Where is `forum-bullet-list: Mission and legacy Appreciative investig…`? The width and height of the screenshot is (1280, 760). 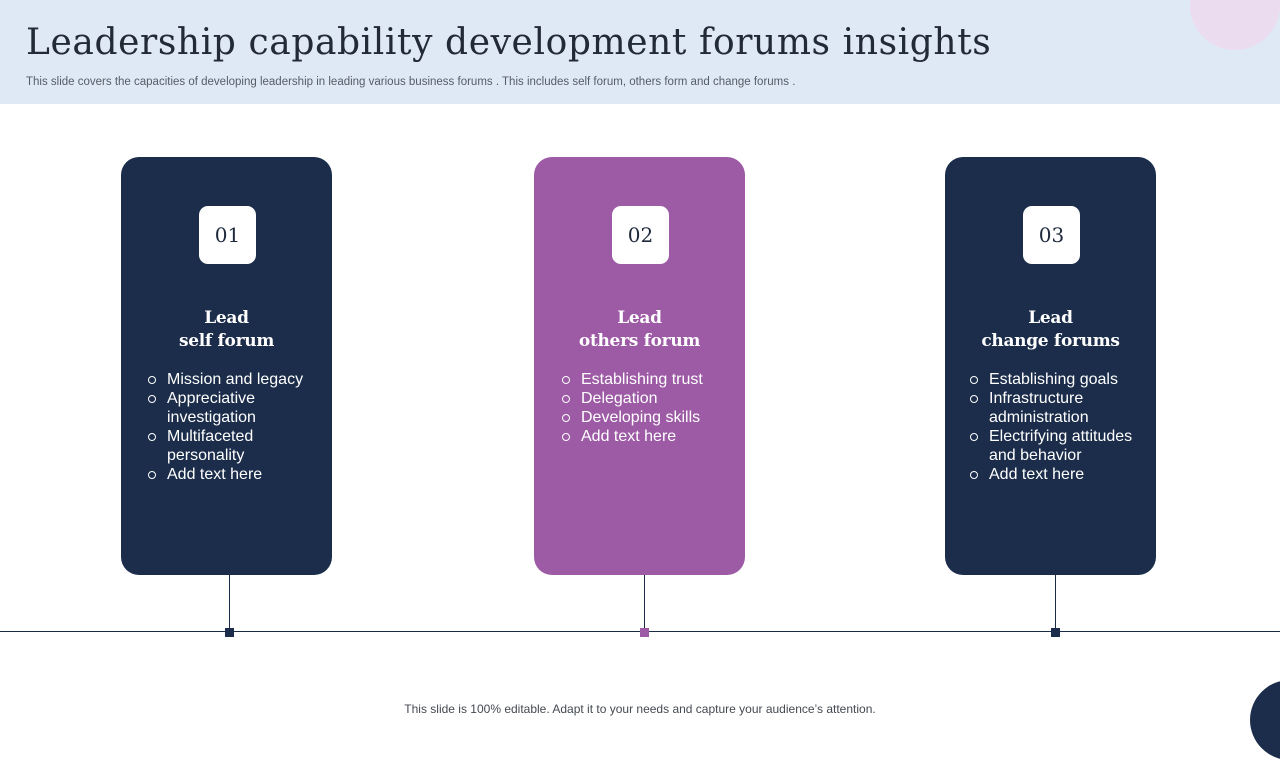
forum-bullet-list: Mission and legacy Appreciative investig… is located at coordinates (233, 427).